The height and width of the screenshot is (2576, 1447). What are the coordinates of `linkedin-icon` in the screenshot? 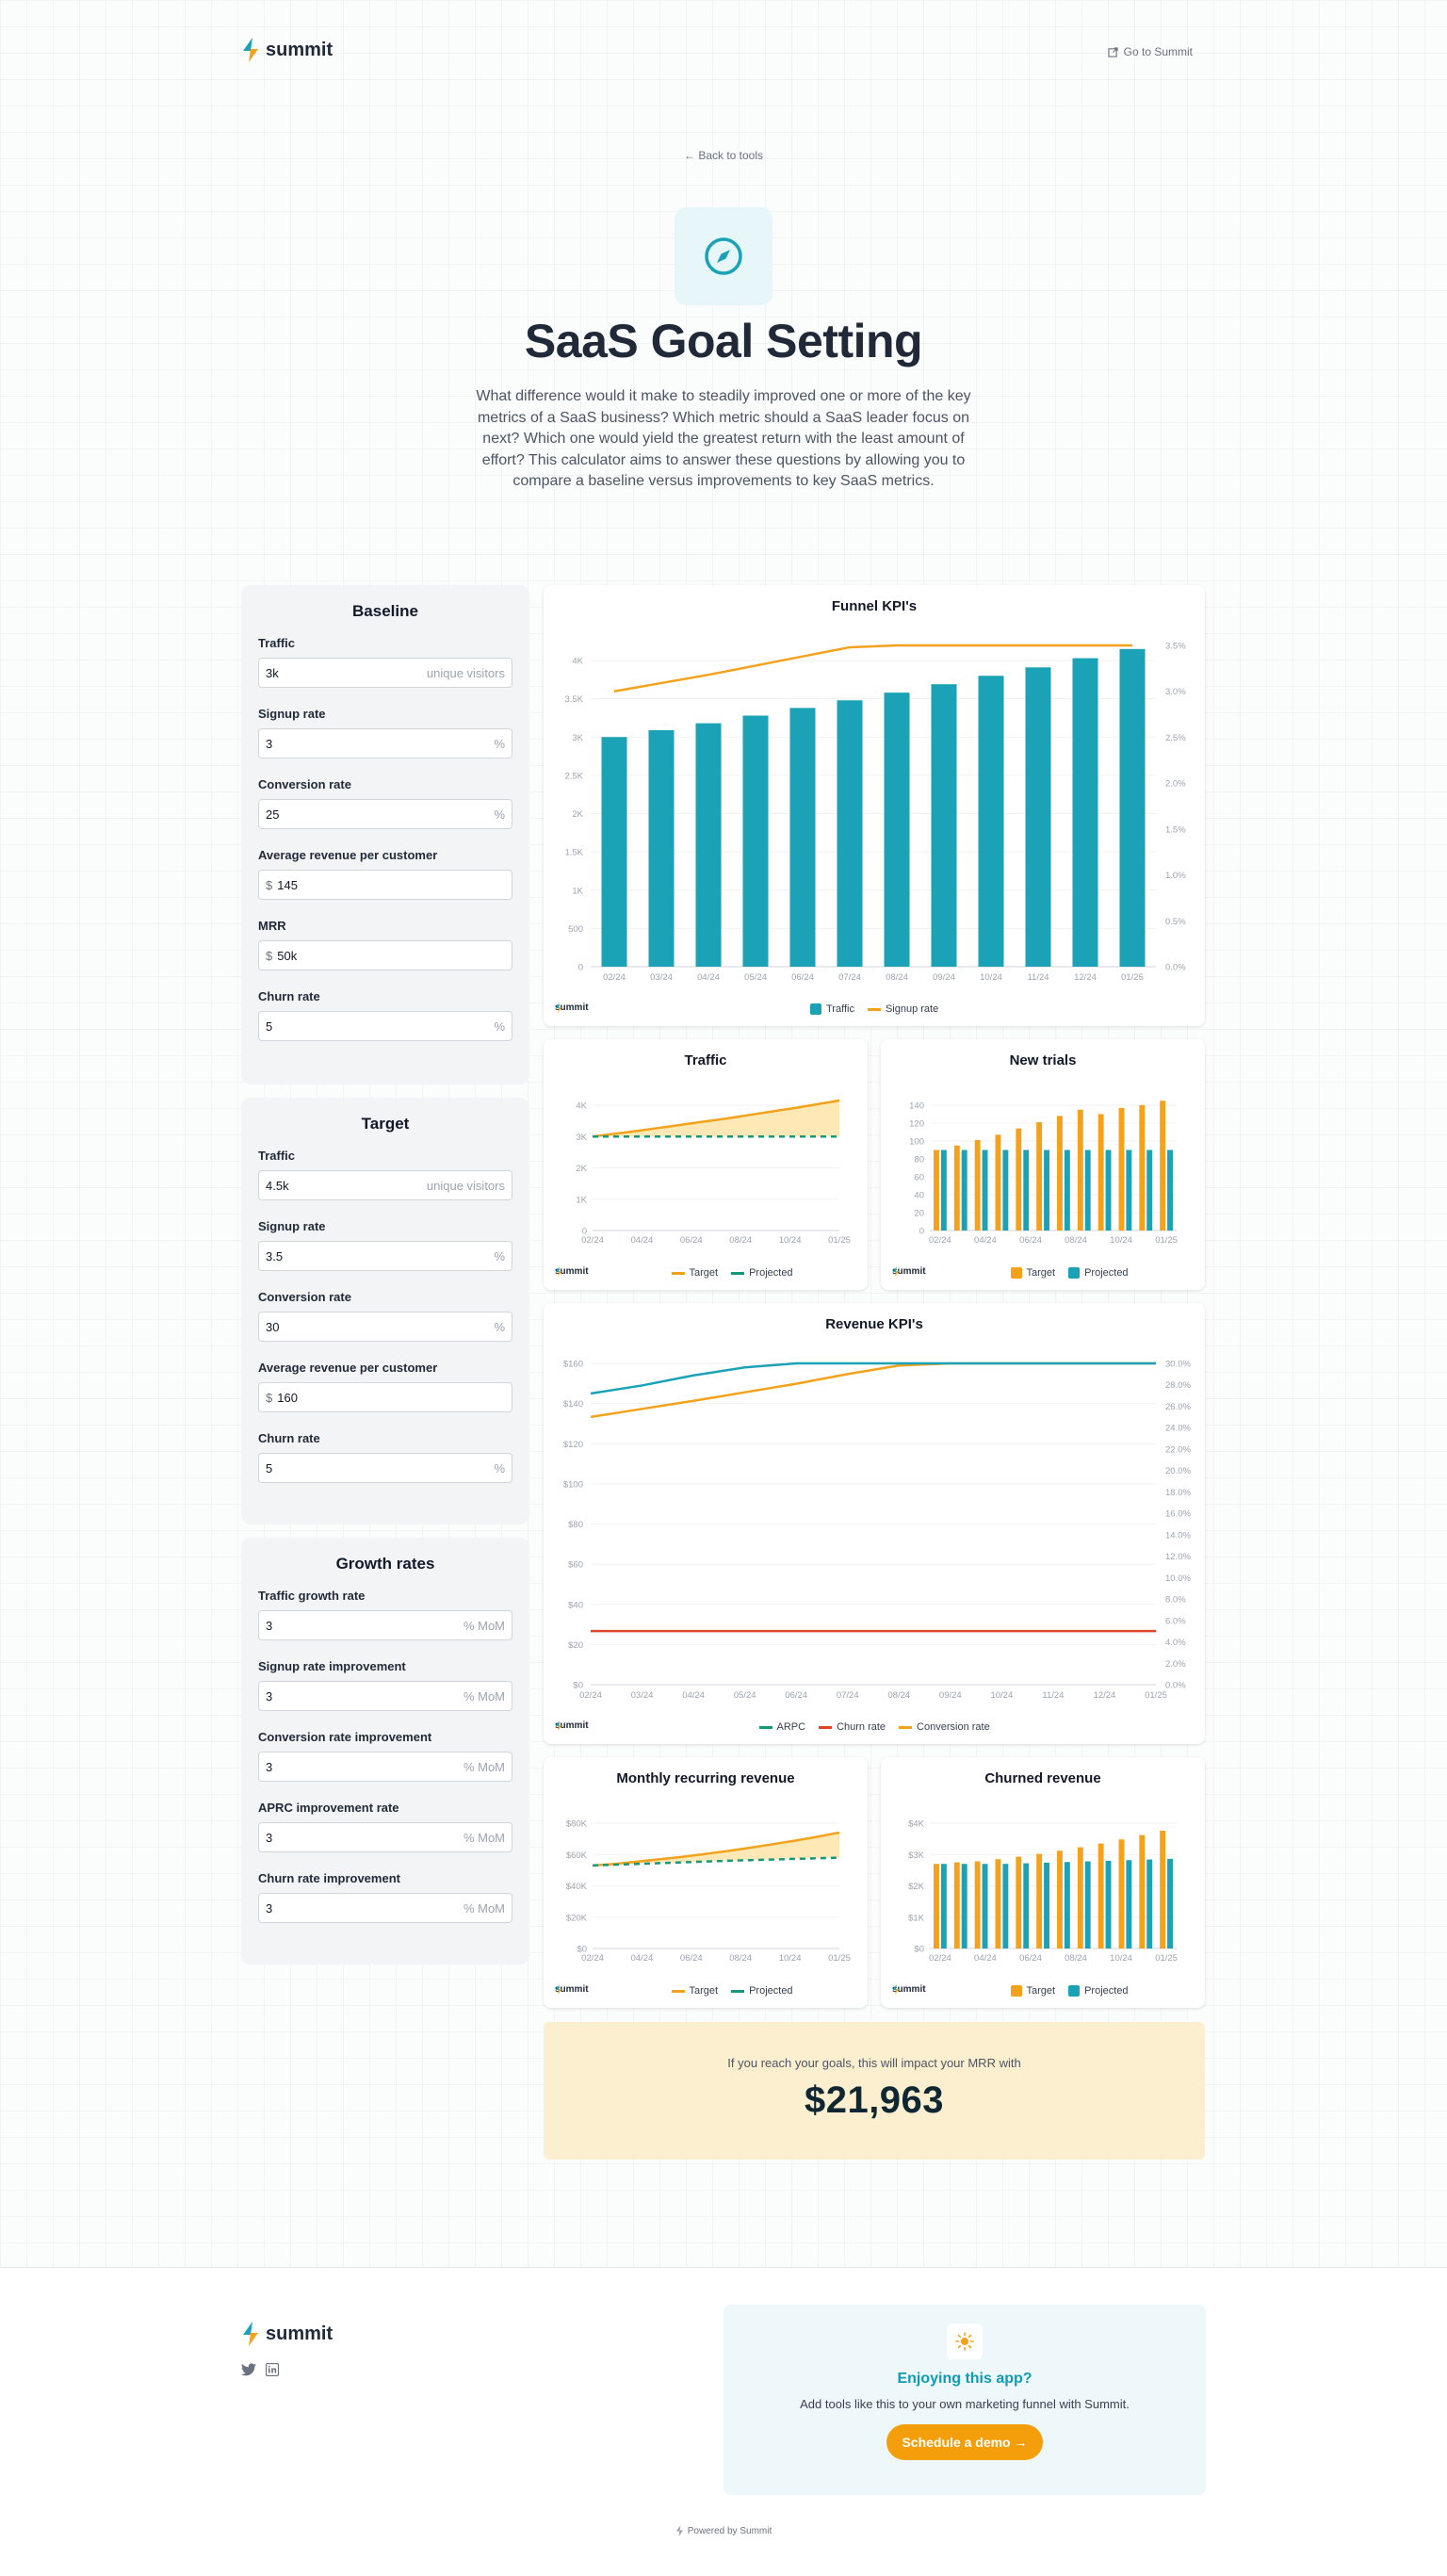 It's located at (272, 2369).